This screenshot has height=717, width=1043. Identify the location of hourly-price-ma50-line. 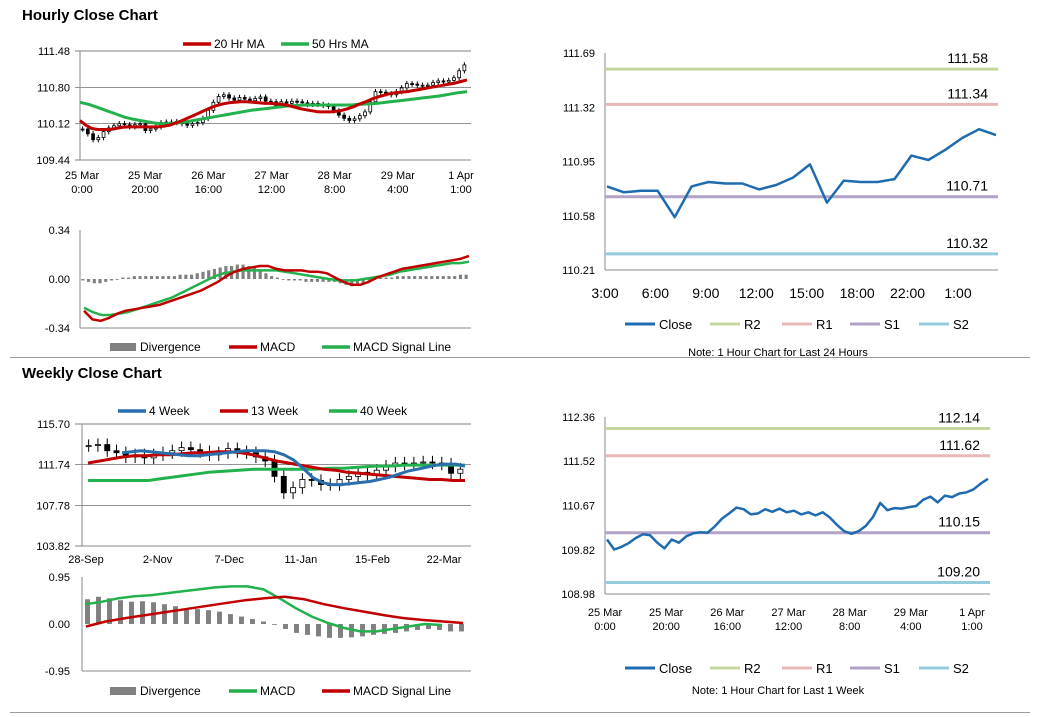
(273, 108).